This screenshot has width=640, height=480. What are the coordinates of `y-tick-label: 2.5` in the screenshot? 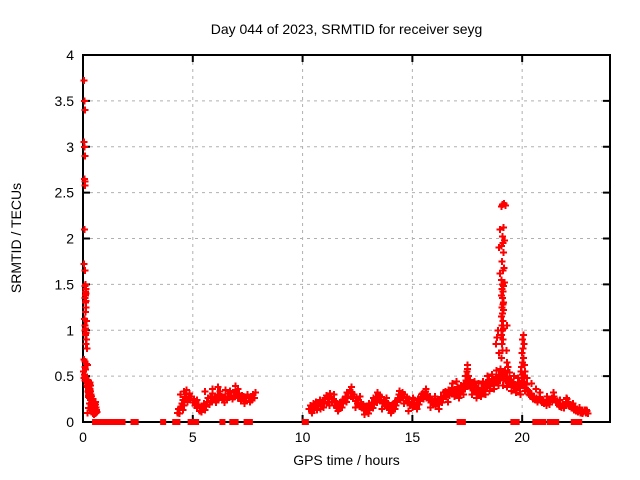 It's located at (65, 193).